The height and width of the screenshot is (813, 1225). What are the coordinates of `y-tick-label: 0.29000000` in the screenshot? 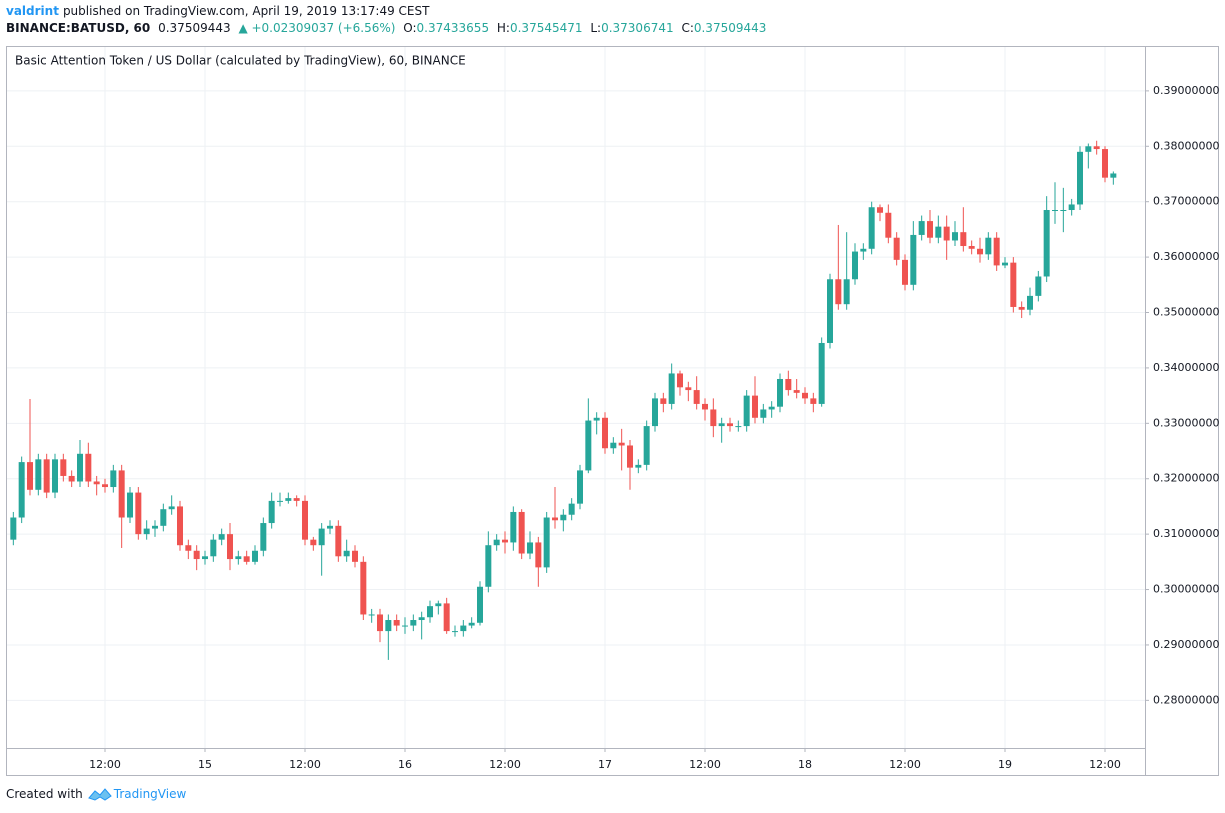 It's located at (1186, 644).